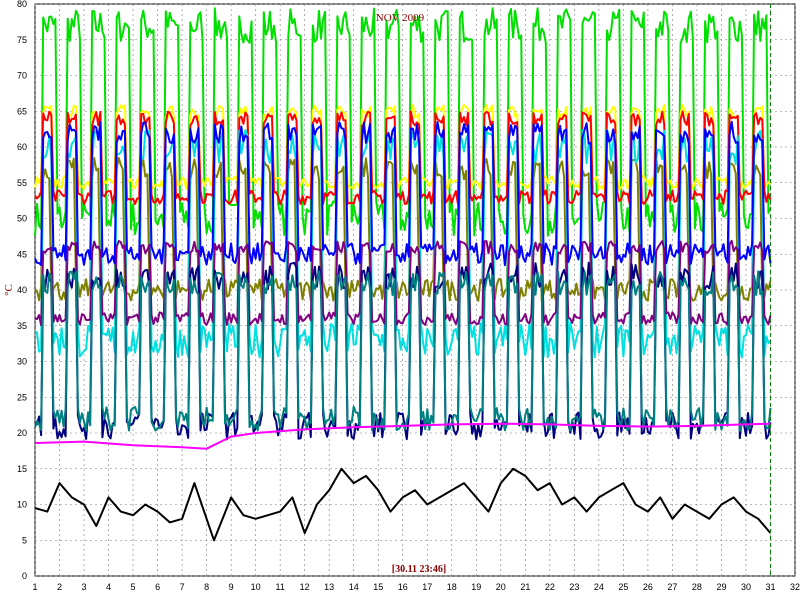 The image size is (800, 600). What do you see at coordinates (84, 587) in the screenshot?
I see `x-tick-label: 3` at bounding box center [84, 587].